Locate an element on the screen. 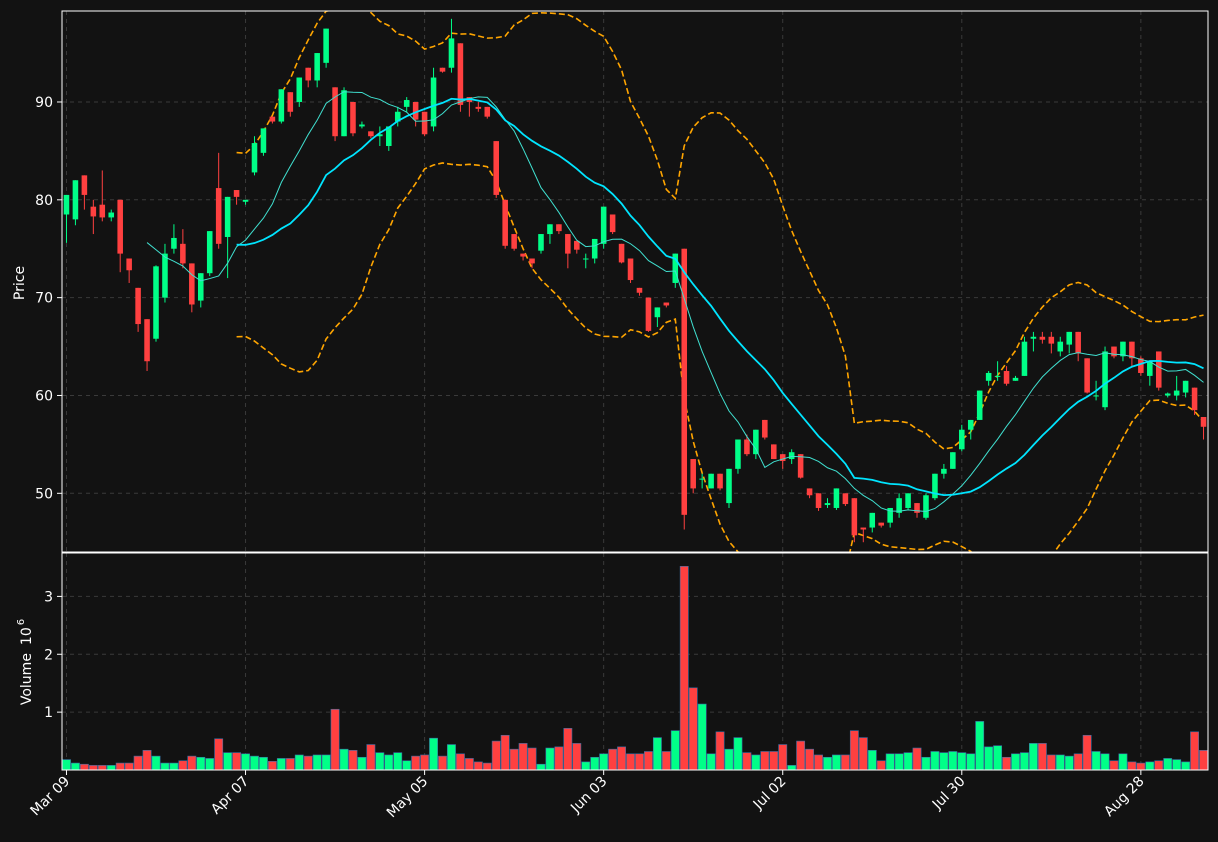 The width and height of the screenshot is (1218, 842). volume-tick-label: 1 is located at coordinates (48, 713).